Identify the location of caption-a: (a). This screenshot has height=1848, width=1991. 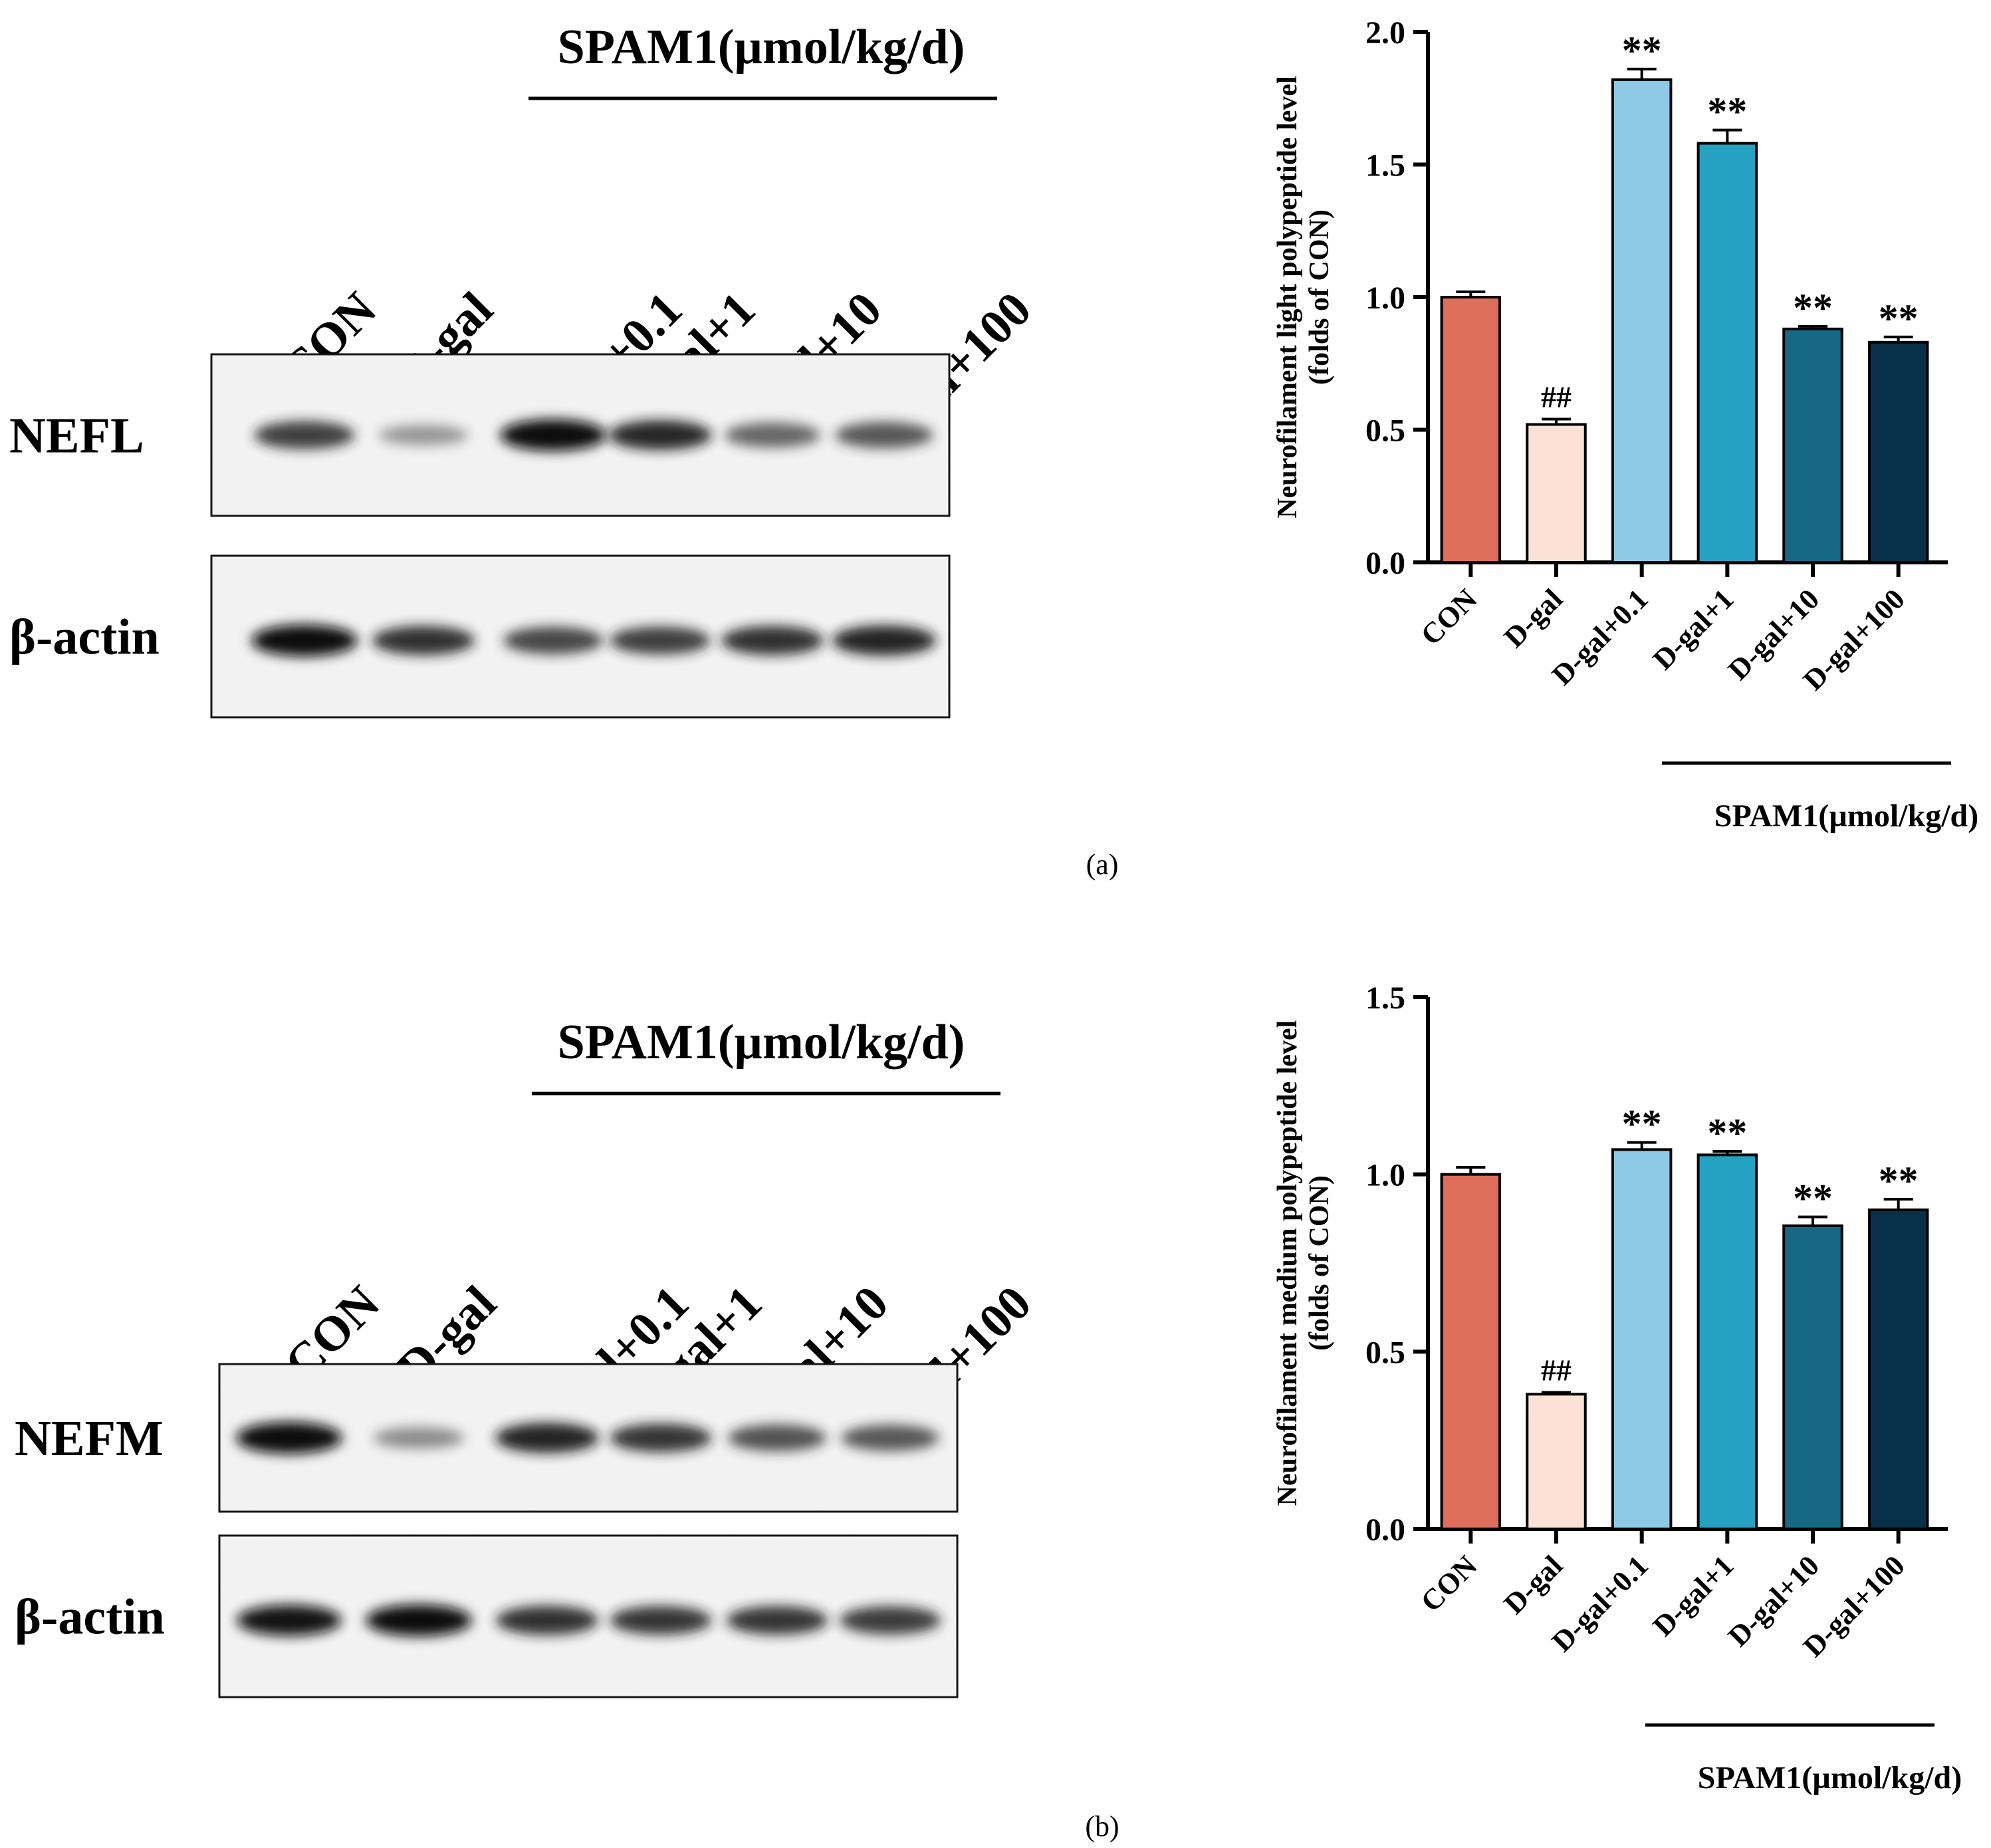
(1103, 864).